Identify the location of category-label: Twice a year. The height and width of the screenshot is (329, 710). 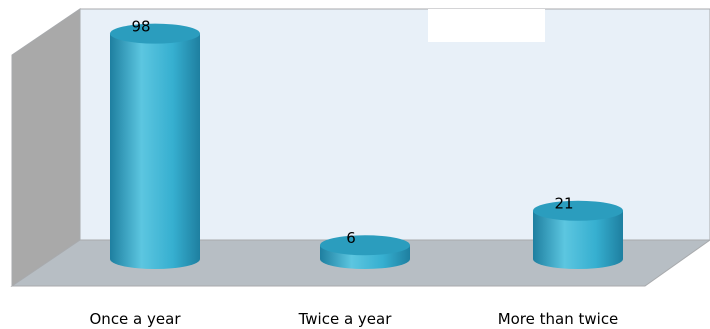
(345, 319).